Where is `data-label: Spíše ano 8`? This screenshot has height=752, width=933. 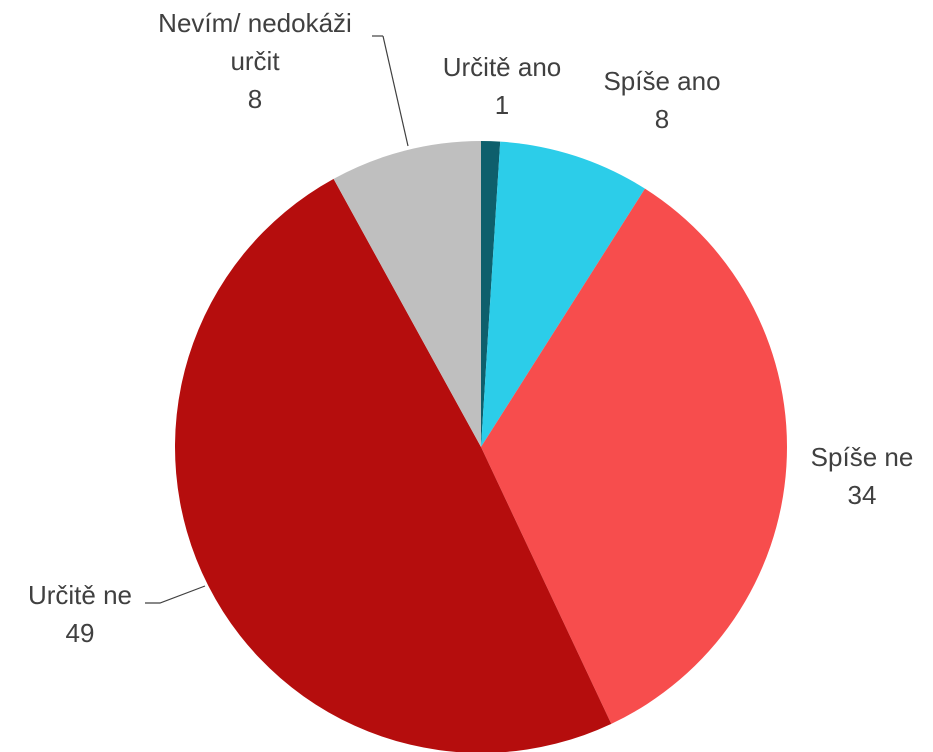 data-label: Spíše ano 8 is located at coordinates (662, 100).